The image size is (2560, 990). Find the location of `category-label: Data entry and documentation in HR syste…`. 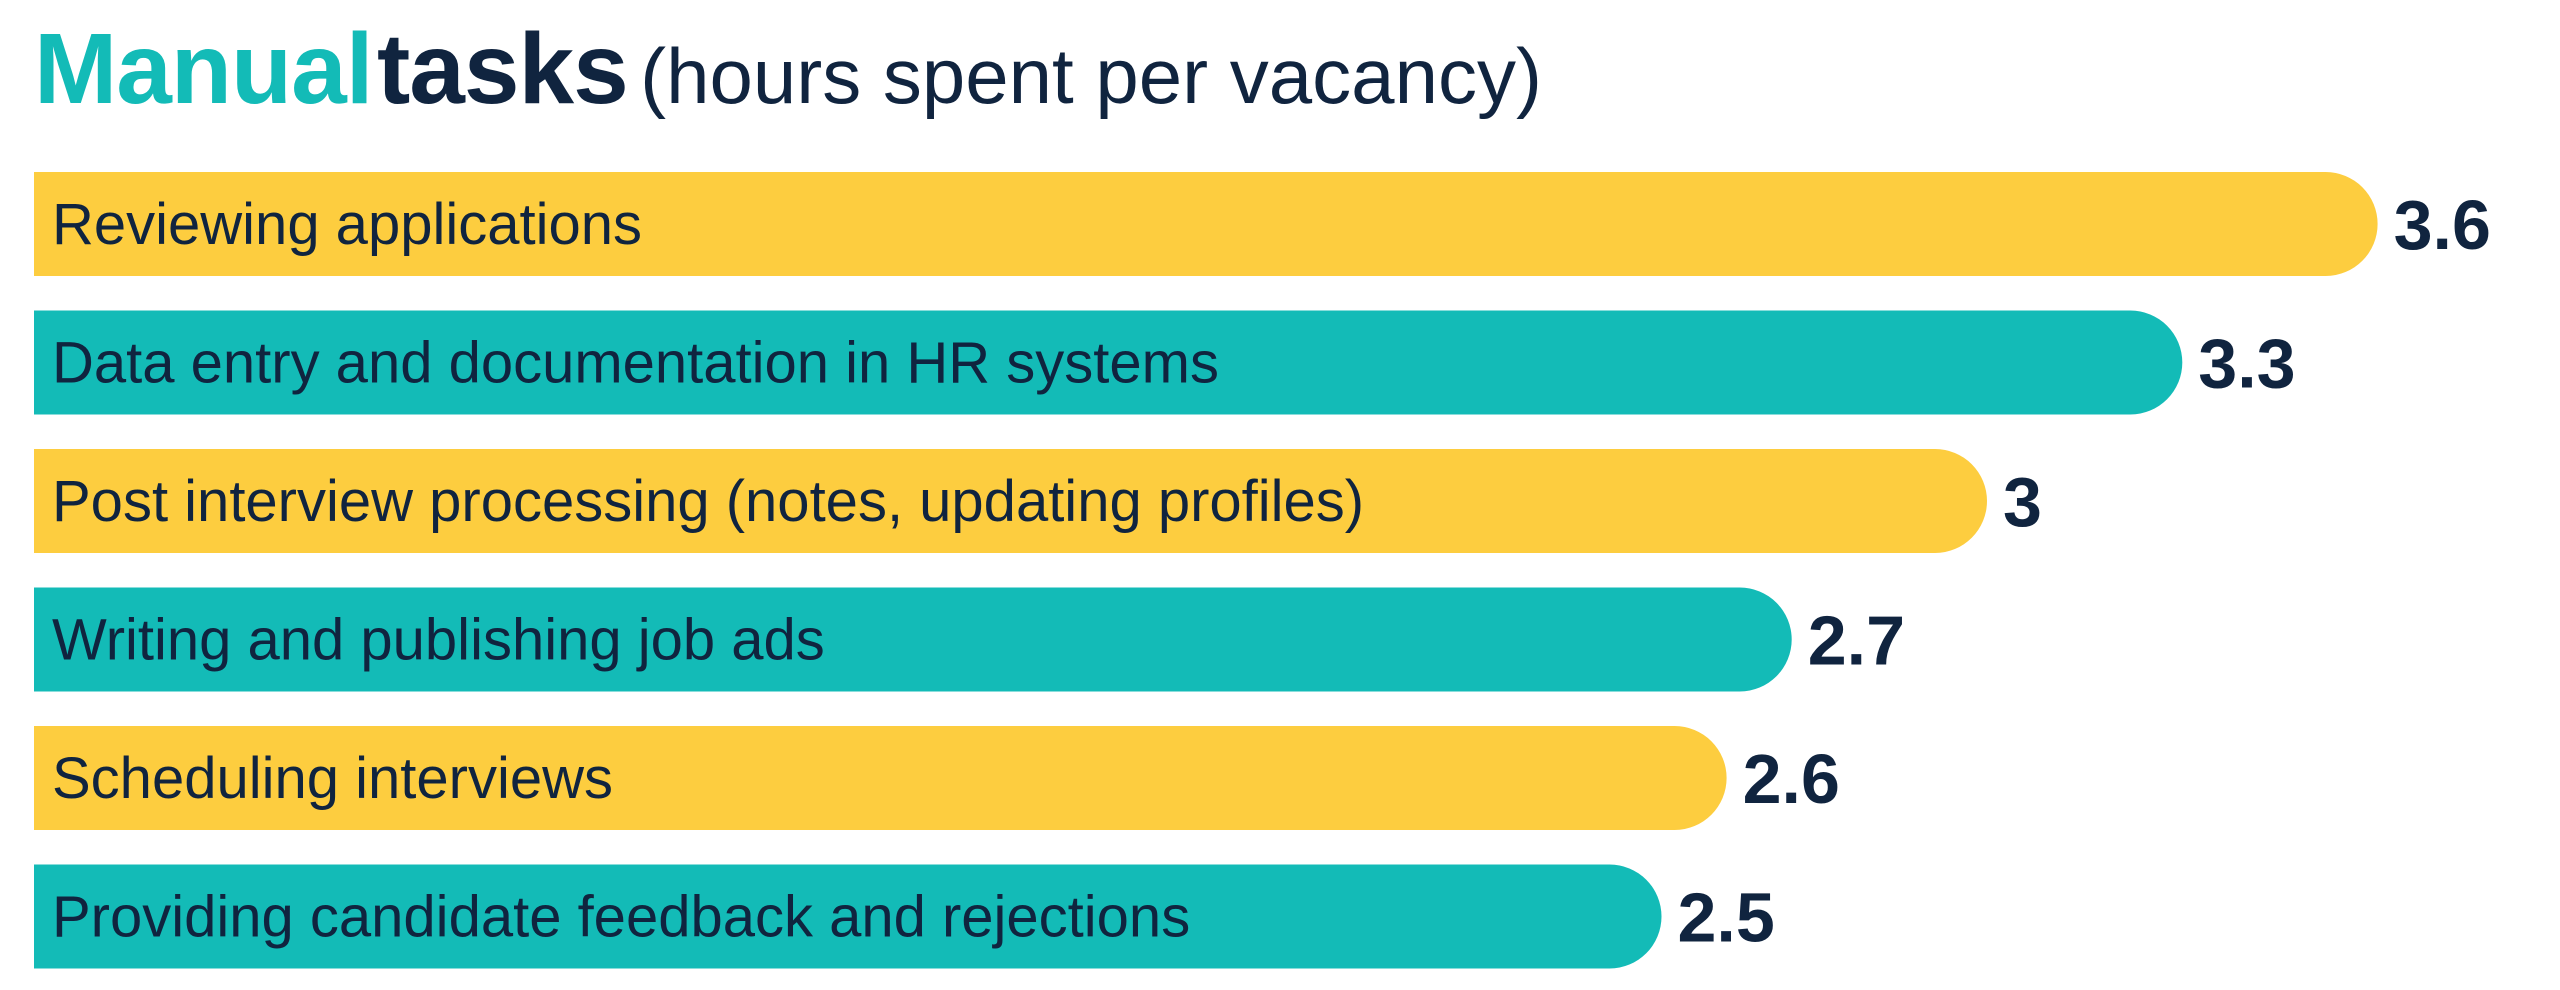

category-label: Data entry and documentation in HR syste… is located at coordinates (635, 363).